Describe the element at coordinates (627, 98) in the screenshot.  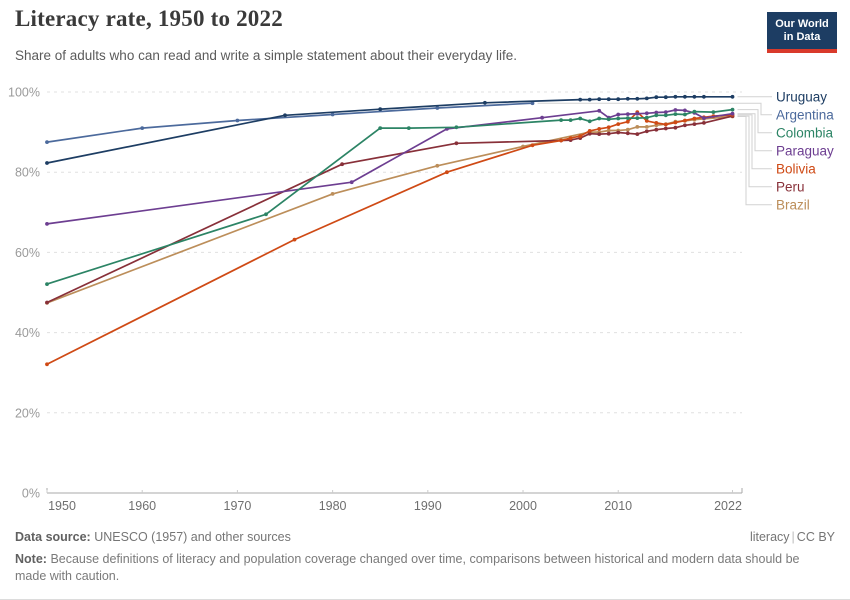
I see `point-uruguay-2011` at that location.